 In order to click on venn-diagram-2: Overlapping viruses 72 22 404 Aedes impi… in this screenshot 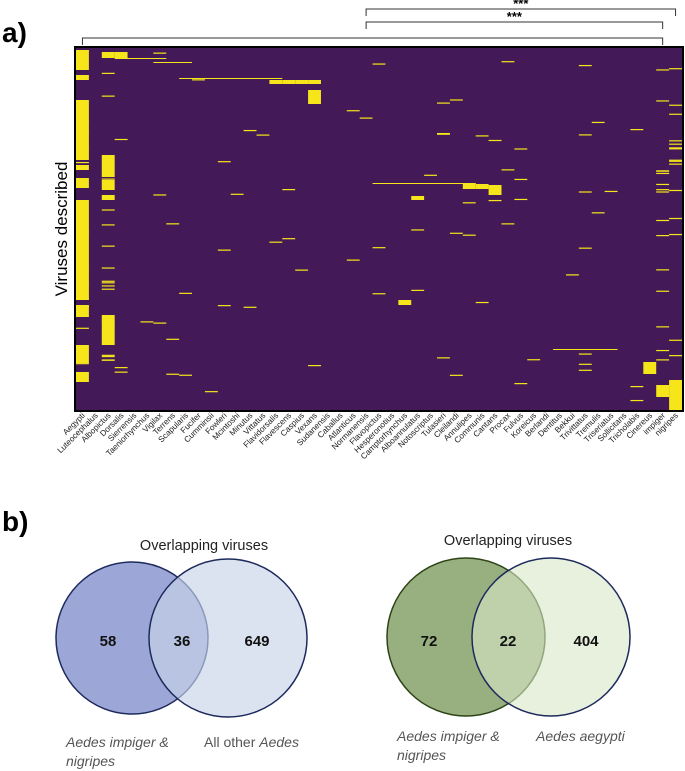, I will do `click(508, 648)`.